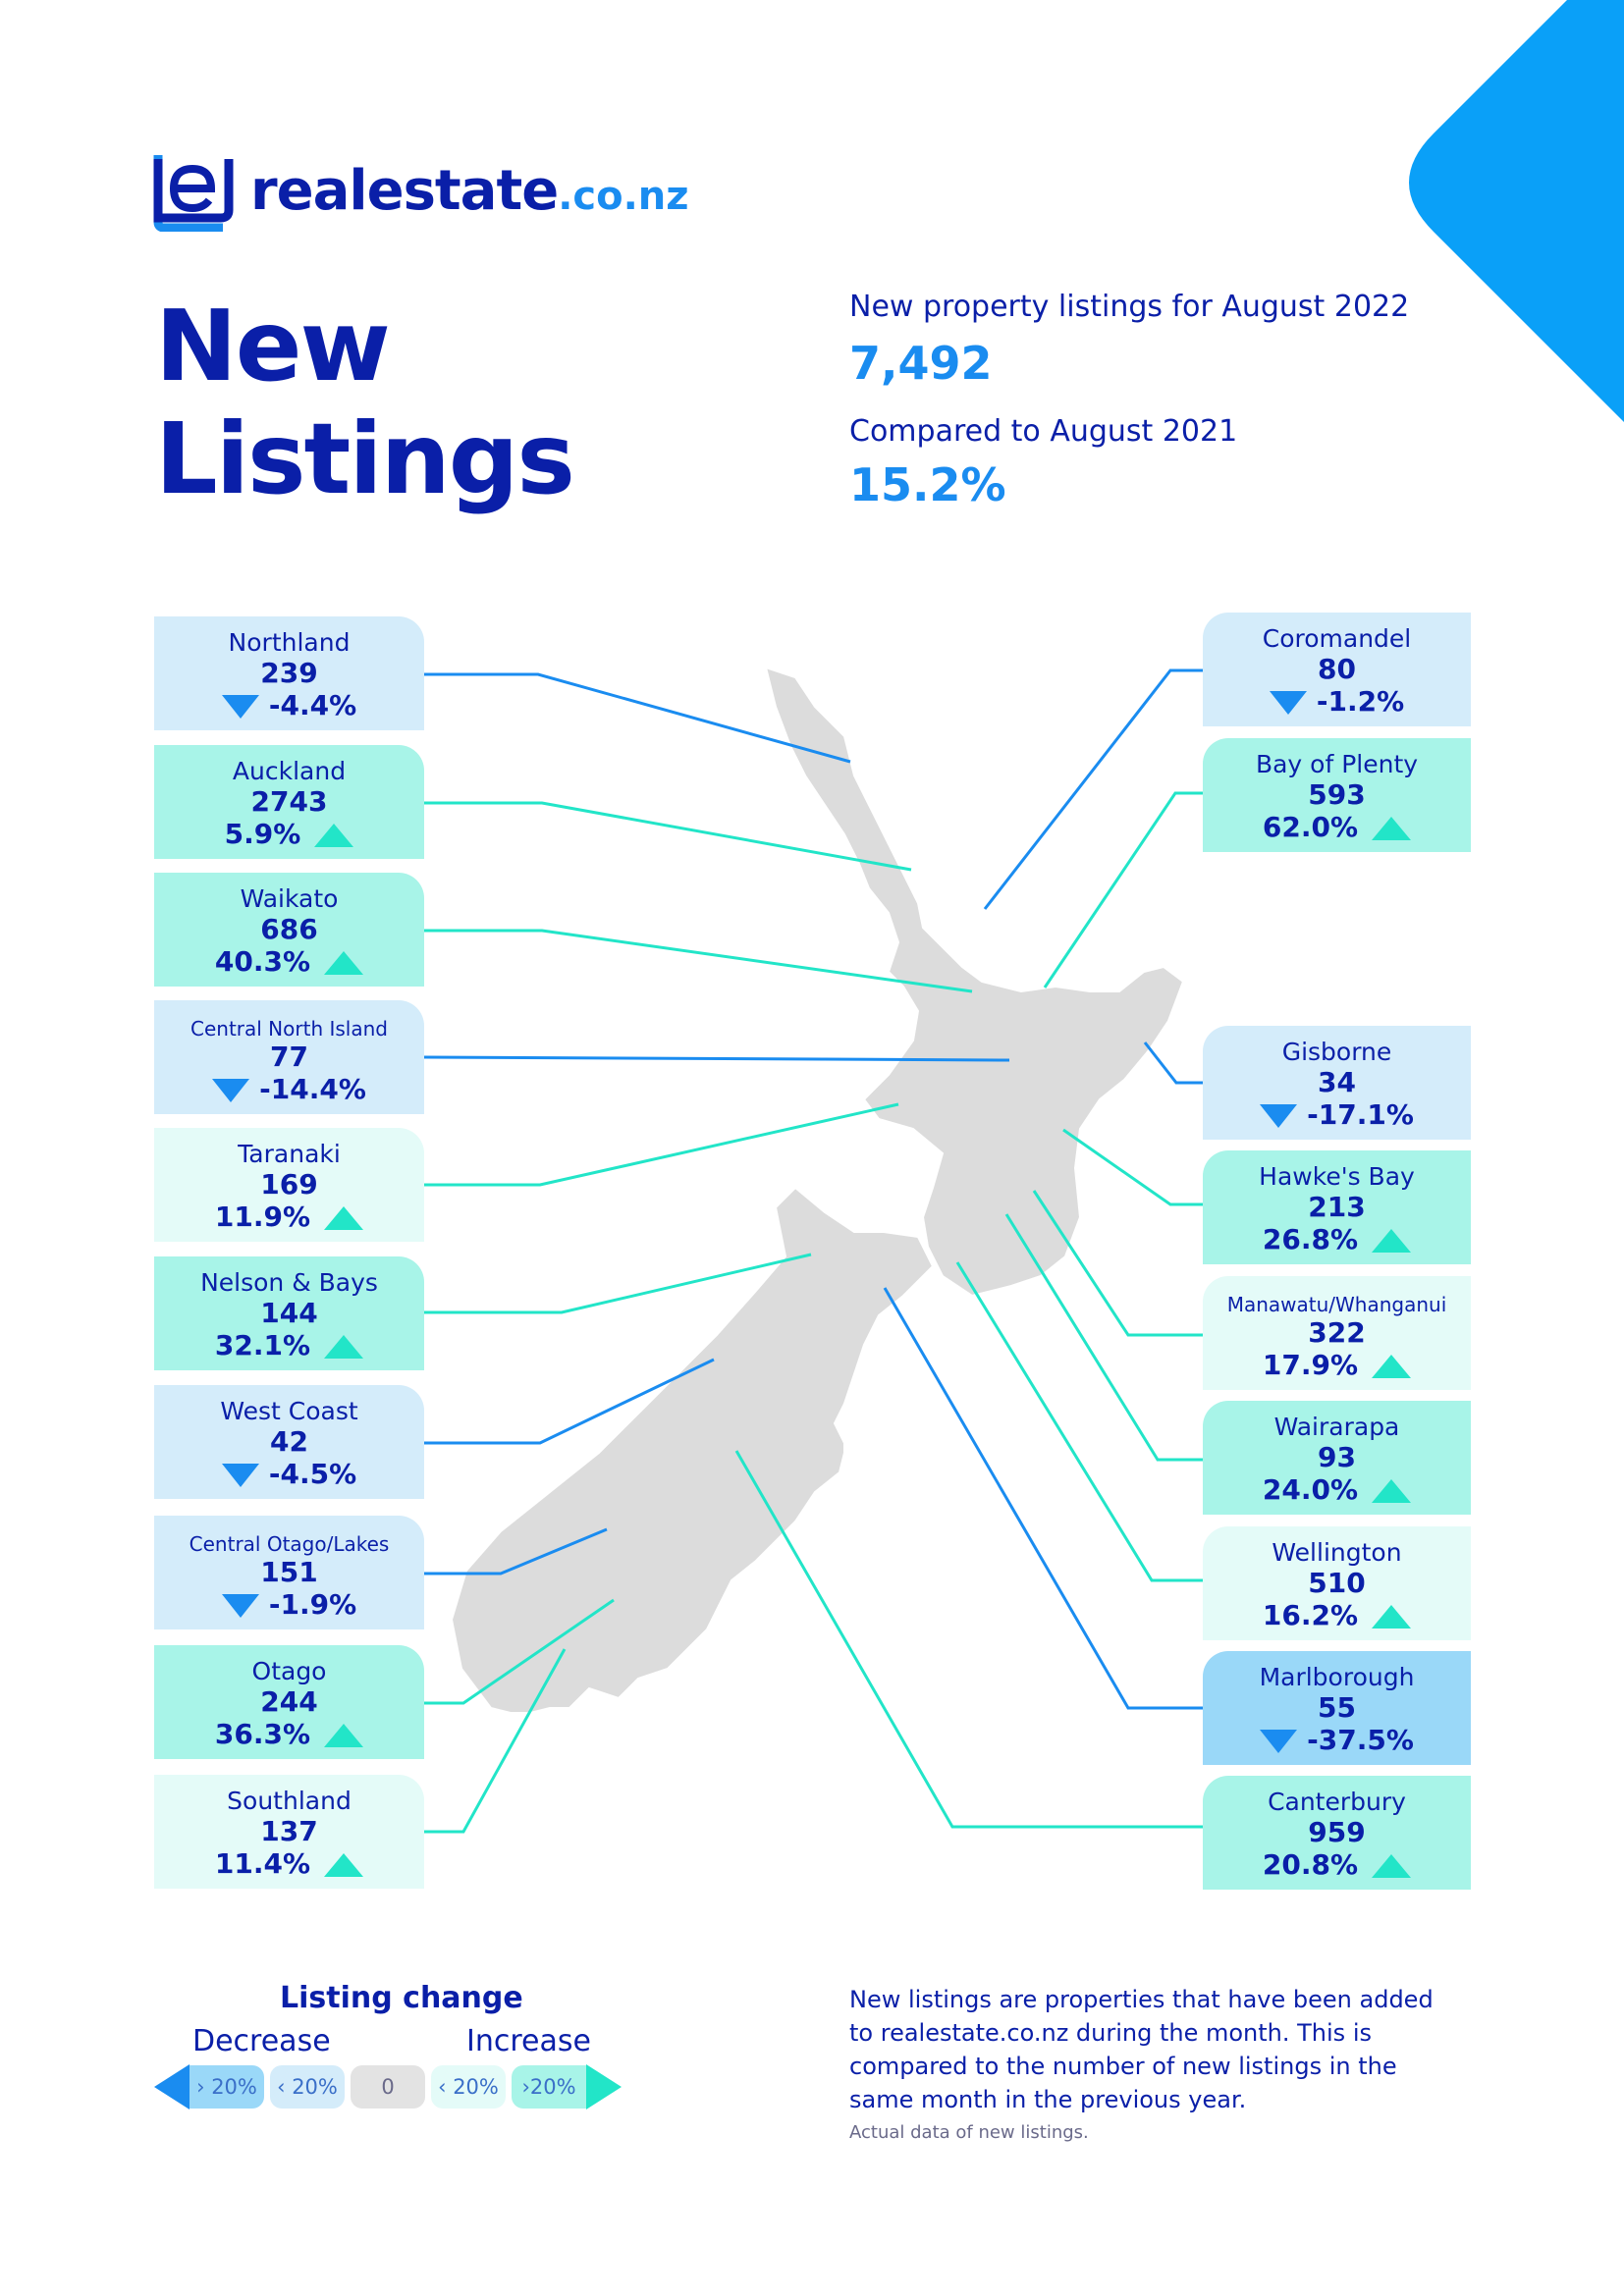 This screenshot has width=1624, height=2296. Describe the element at coordinates (262, 1864) in the screenshot. I see `region-change: 11.4%` at that location.